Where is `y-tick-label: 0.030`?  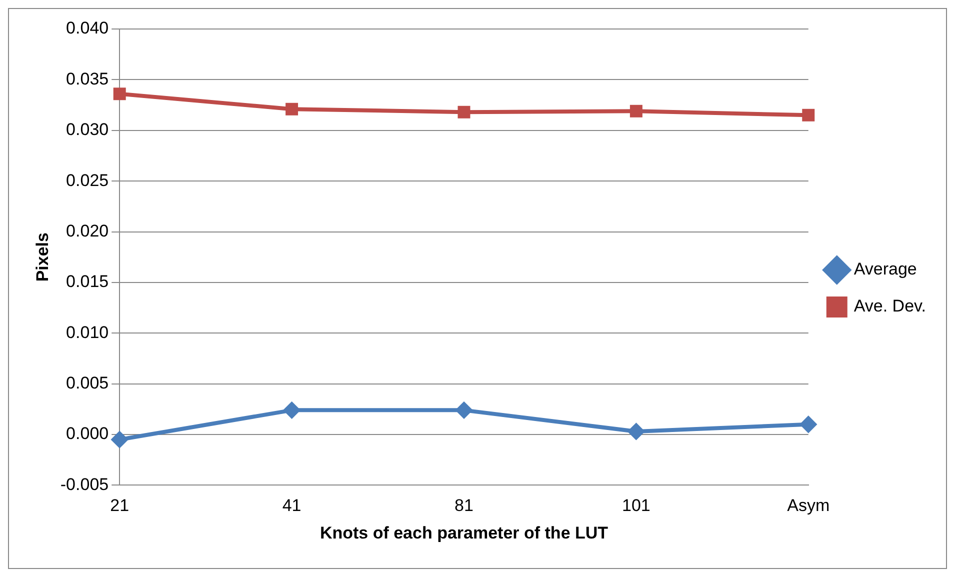 y-tick-label: 0.030 is located at coordinates (87, 130).